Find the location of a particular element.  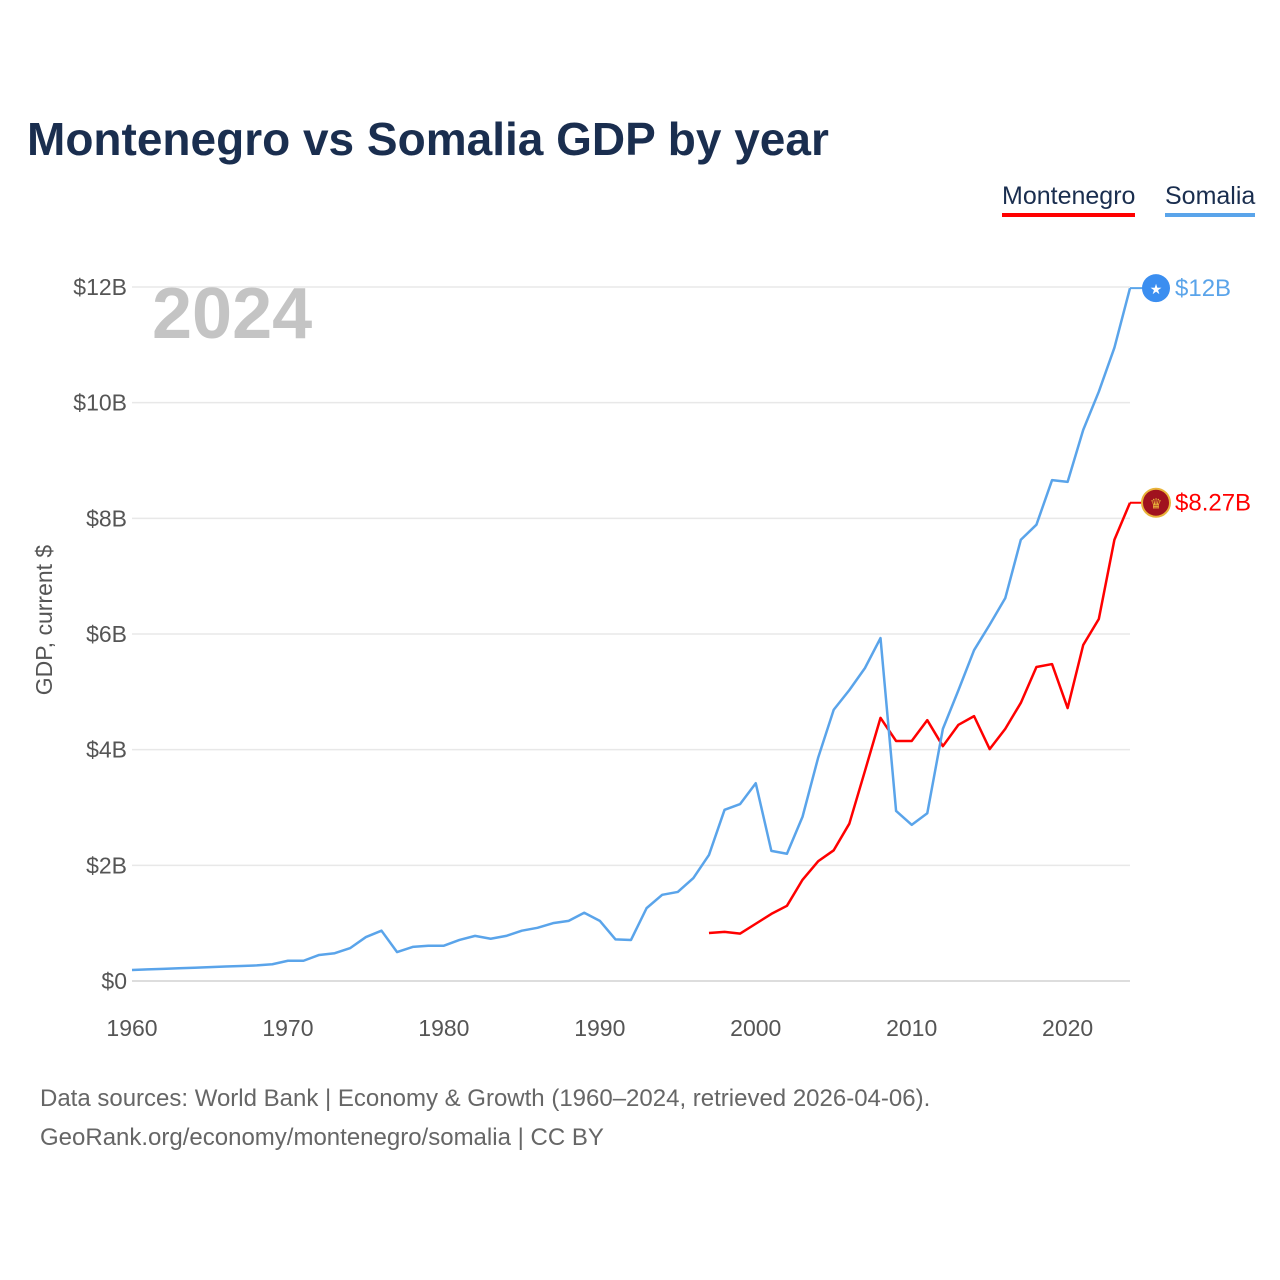

x-tick-label: 2020 is located at coordinates (1067, 1028).